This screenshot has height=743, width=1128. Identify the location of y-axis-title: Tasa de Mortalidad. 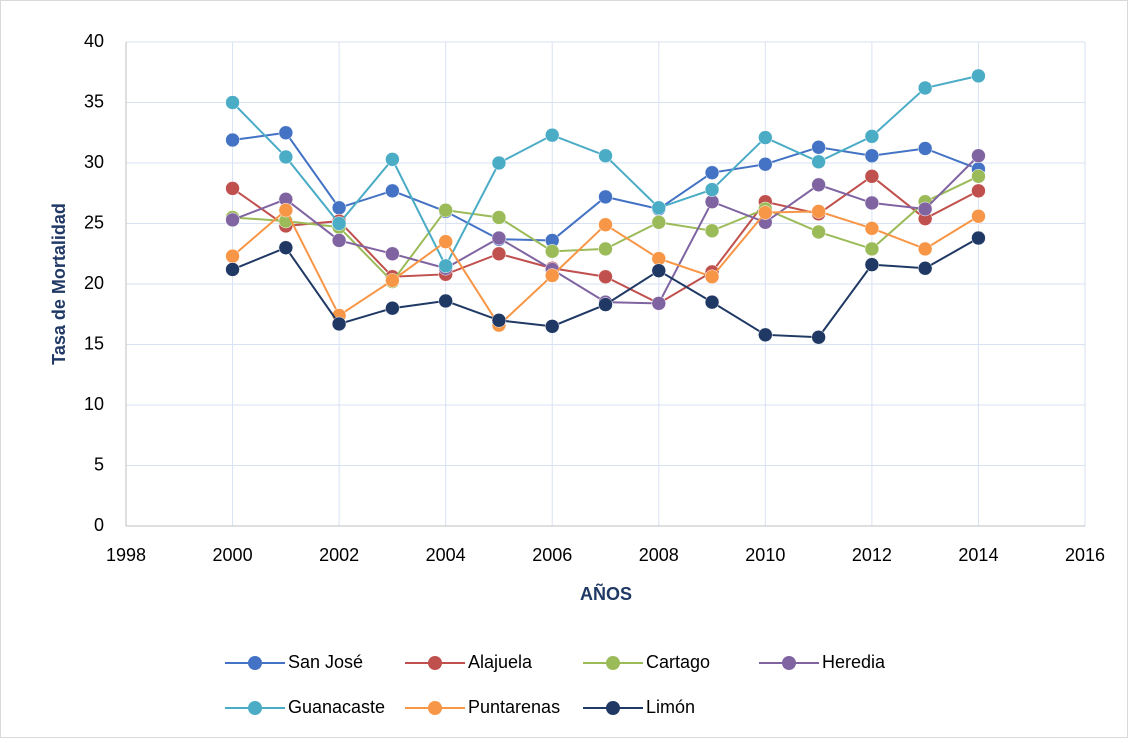
(59, 284).